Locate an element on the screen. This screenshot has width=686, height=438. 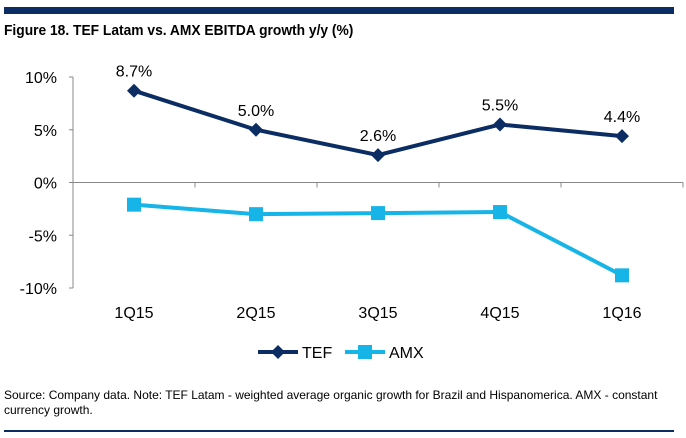
x-tick-label: 3Q15 is located at coordinates (377, 313).